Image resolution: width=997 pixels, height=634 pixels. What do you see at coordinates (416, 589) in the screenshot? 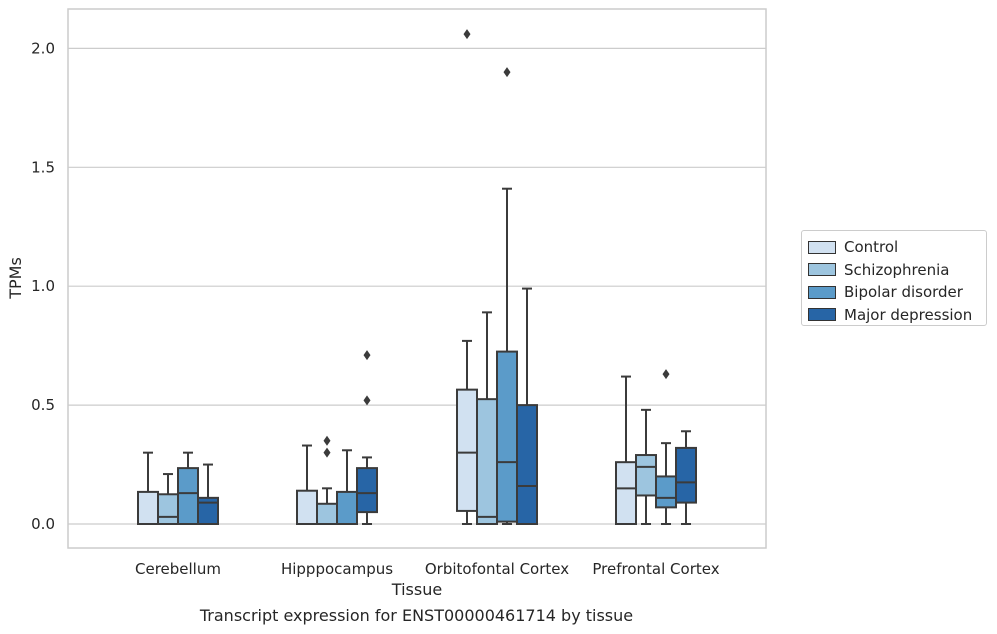
I see `x-axis-label: Tissue` at bounding box center [416, 589].